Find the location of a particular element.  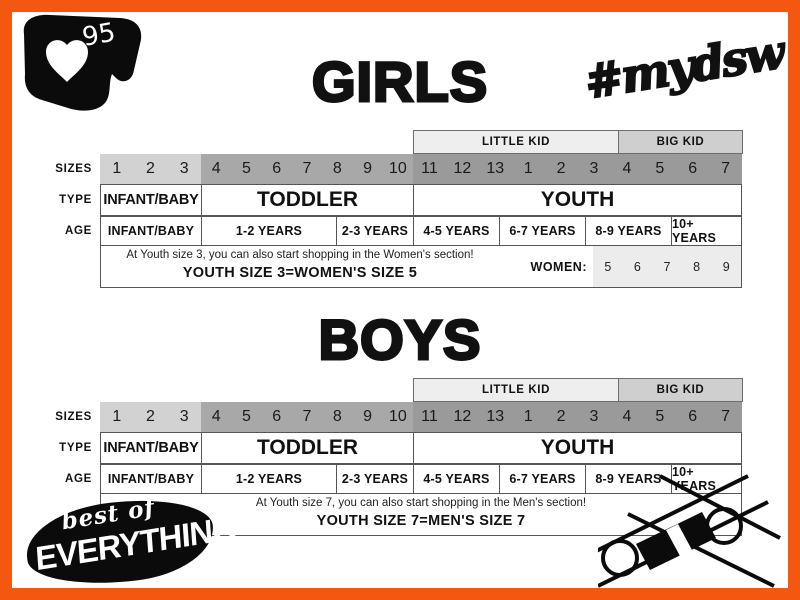

size-cell: 8 is located at coordinates (337, 416).